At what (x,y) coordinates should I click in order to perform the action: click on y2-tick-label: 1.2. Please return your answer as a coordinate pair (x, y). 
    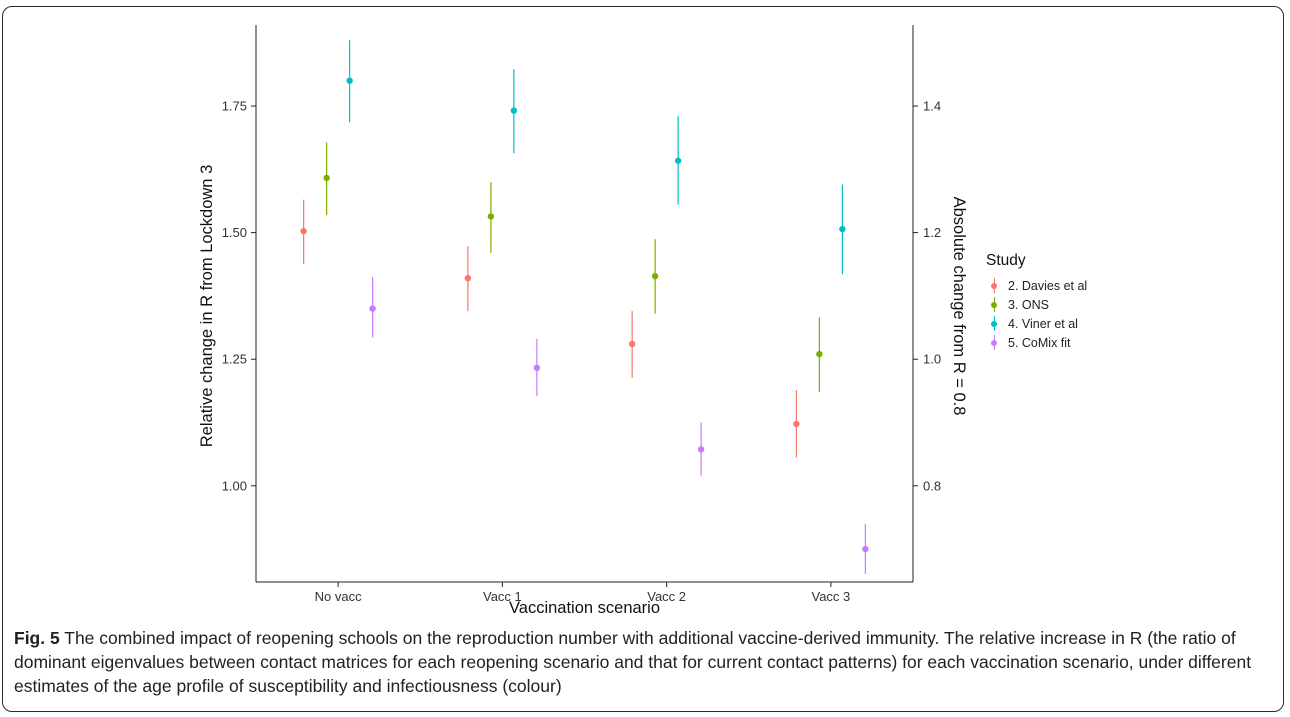
    Looking at the image, I should click on (932, 232).